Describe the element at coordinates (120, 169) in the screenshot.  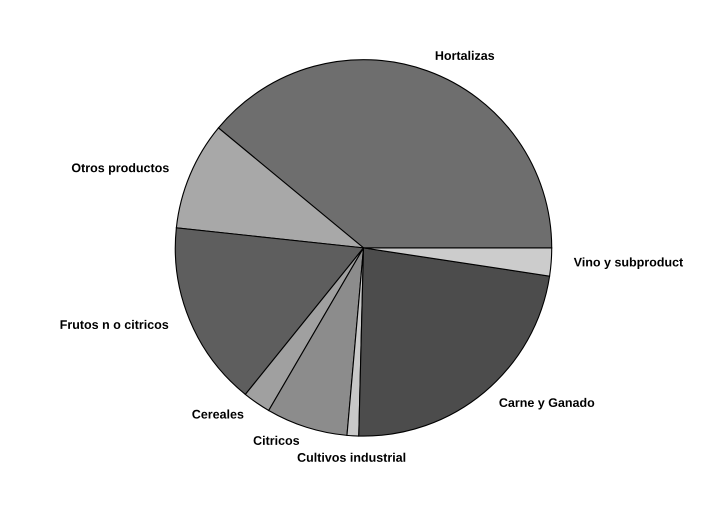
I see `slice-label: Otros productos` at that location.